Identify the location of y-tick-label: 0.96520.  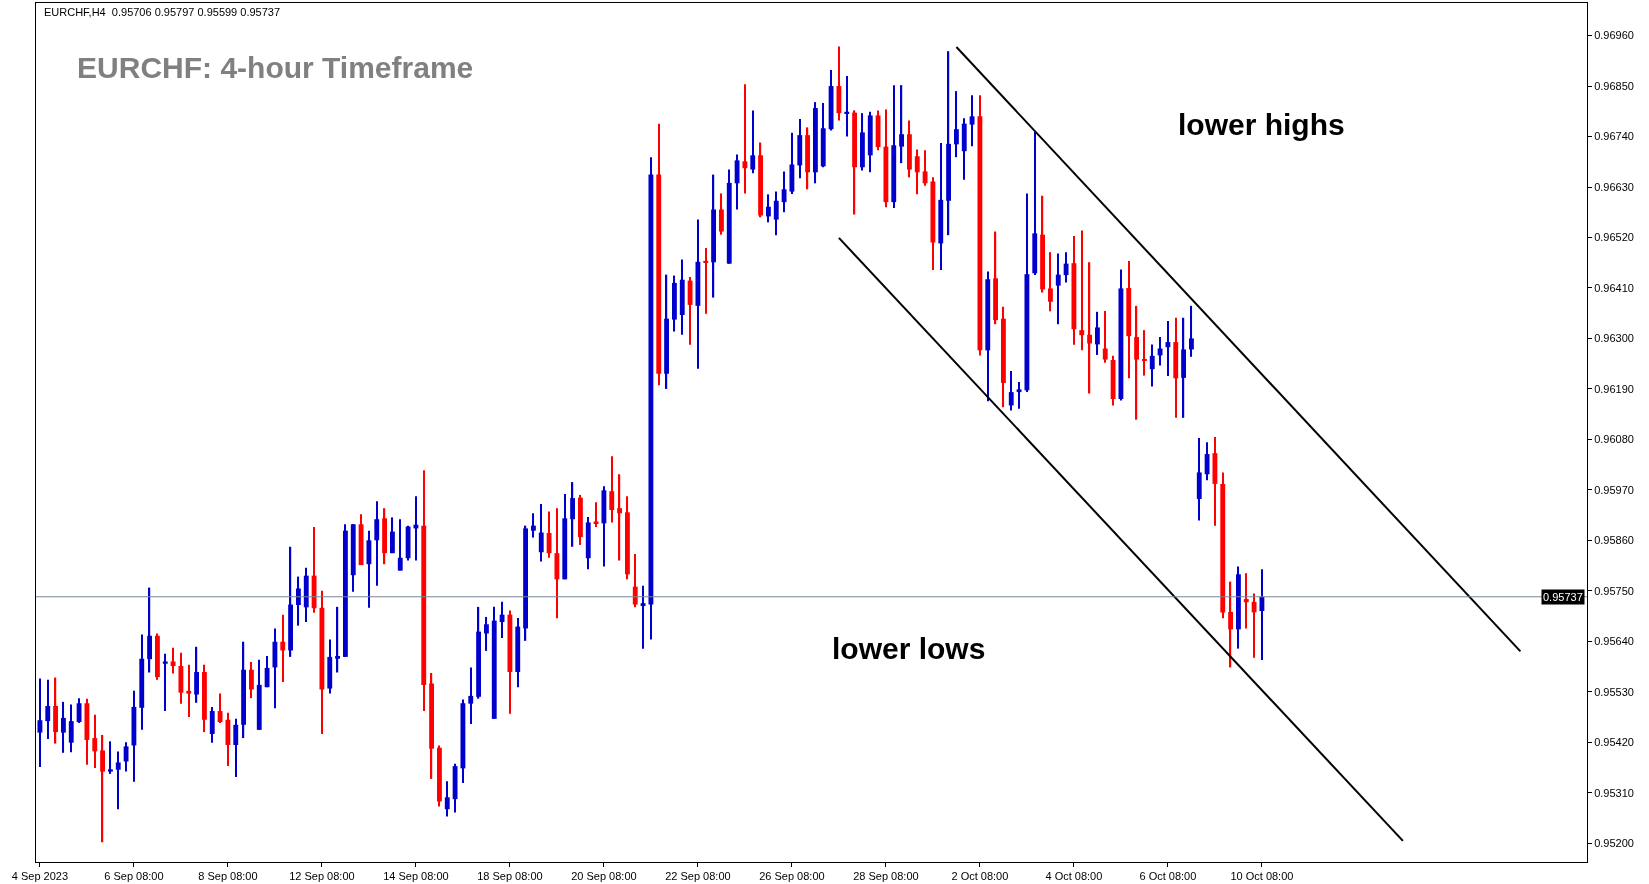
(1614, 237).